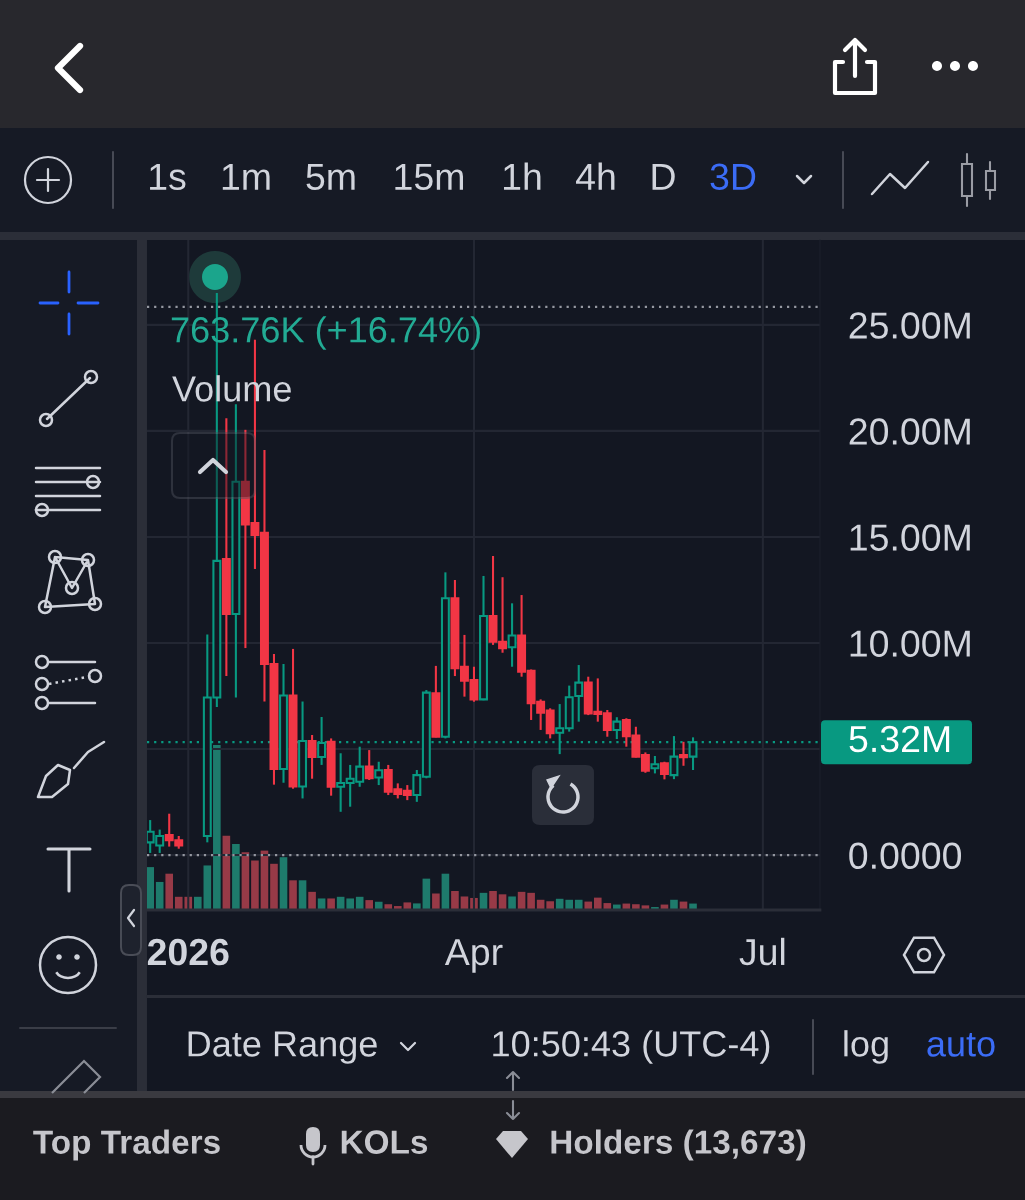 This screenshot has width=1025, height=1200. Describe the element at coordinates (909, 431) in the screenshot. I see `y-tick-label: 20.00M` at that location.